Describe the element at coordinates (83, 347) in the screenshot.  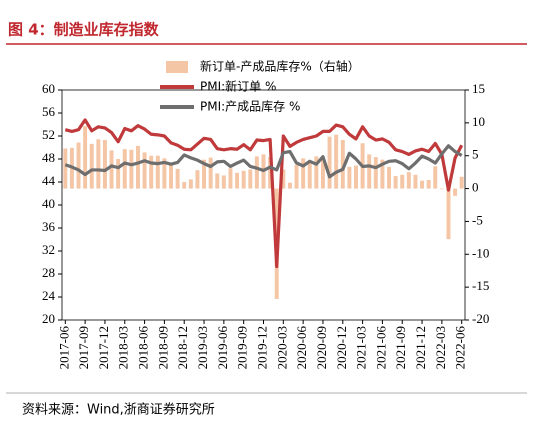
I see `x-tick-label: 2017-09` at that location.